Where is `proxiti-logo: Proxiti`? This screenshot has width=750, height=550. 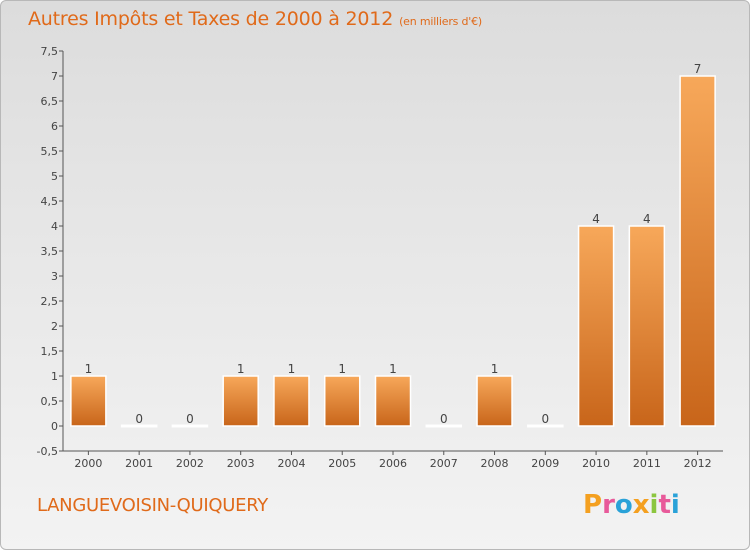
proxiti-logo: Proxiti is located at coordinates (631, 505).